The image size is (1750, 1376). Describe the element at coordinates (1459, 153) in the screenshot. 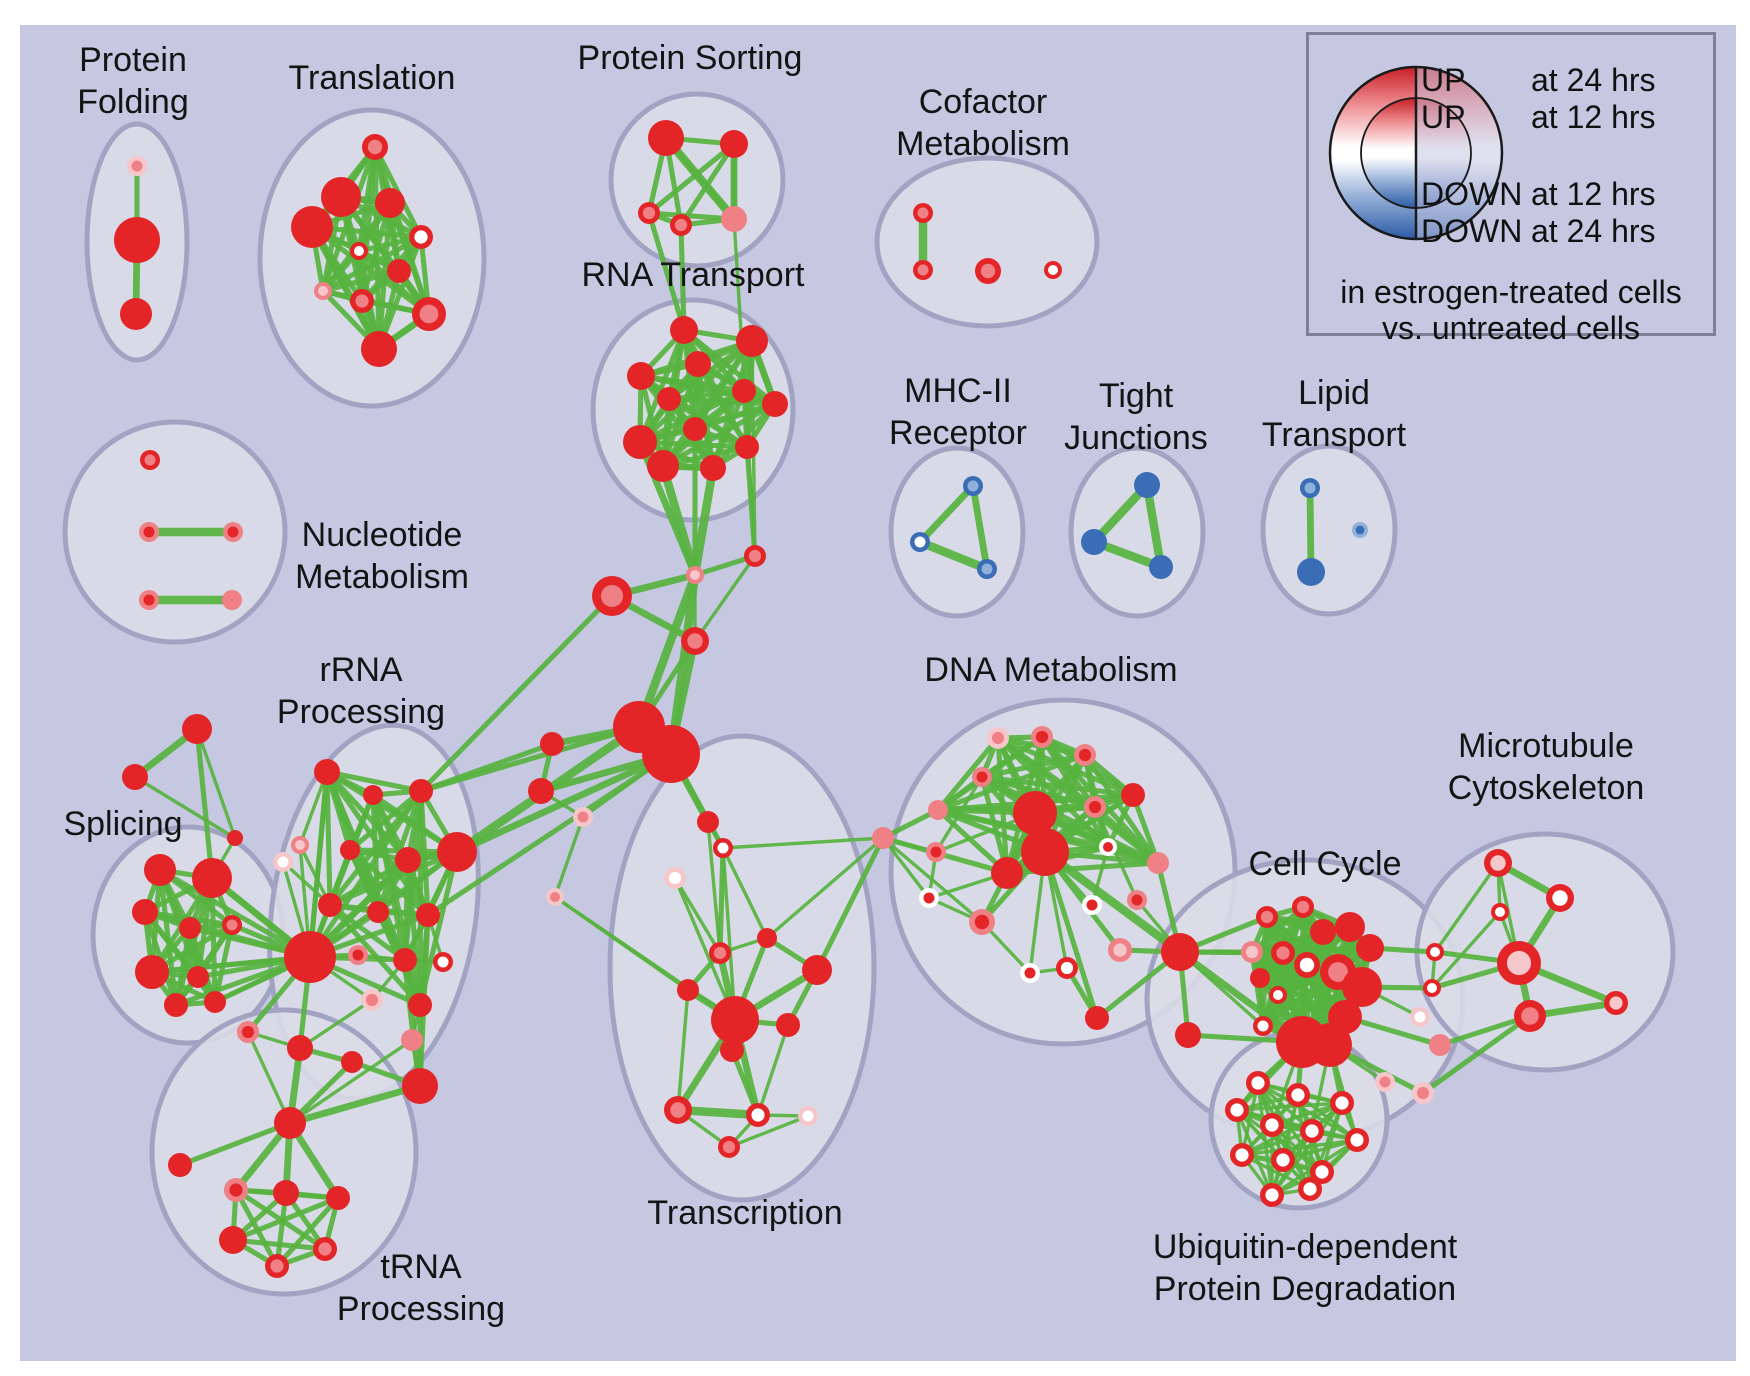

I see `legend-right-half-fade` at that location.